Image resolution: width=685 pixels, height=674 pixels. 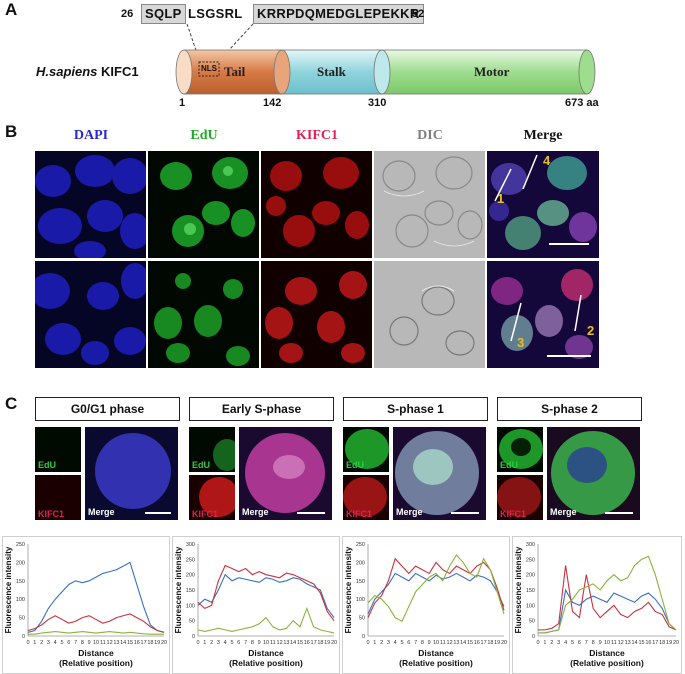 I want to click on x-tick-label: 6, so click(x=68, y=643).